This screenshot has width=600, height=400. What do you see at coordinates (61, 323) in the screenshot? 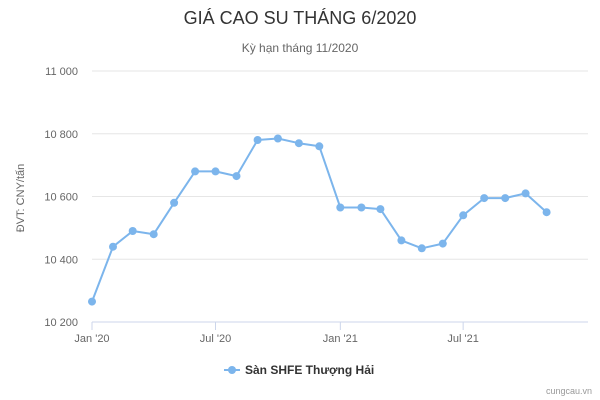
I see `y-tick-label: 10 200` at bounding box center [61, 323].